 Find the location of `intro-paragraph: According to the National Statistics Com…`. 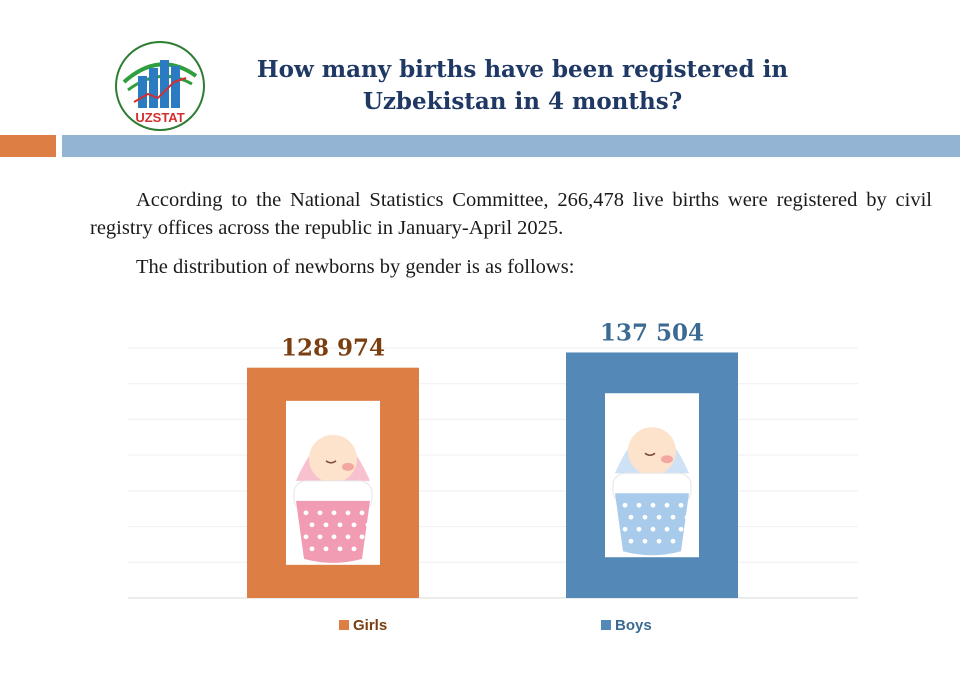

intro-paragraph: According to the National Statistics Com… is located at coordinates (511, 214).